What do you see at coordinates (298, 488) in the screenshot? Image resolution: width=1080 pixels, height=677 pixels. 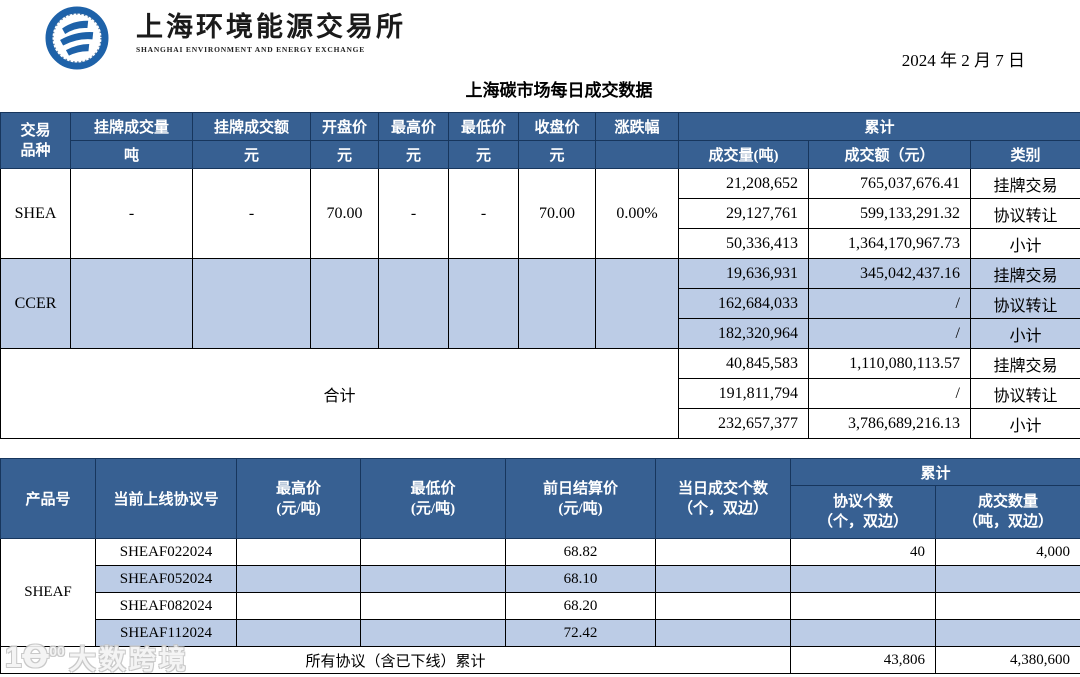 I see `t2-th-high-label: 最高价` at bounding box center [298, 488].